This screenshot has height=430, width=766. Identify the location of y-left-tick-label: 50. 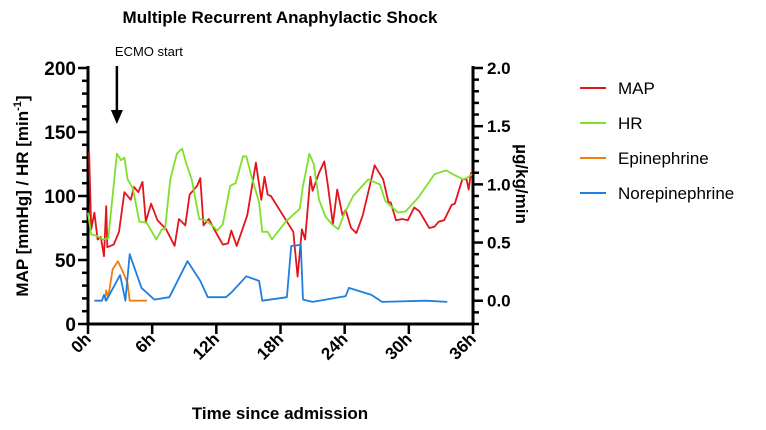
(65, 261).